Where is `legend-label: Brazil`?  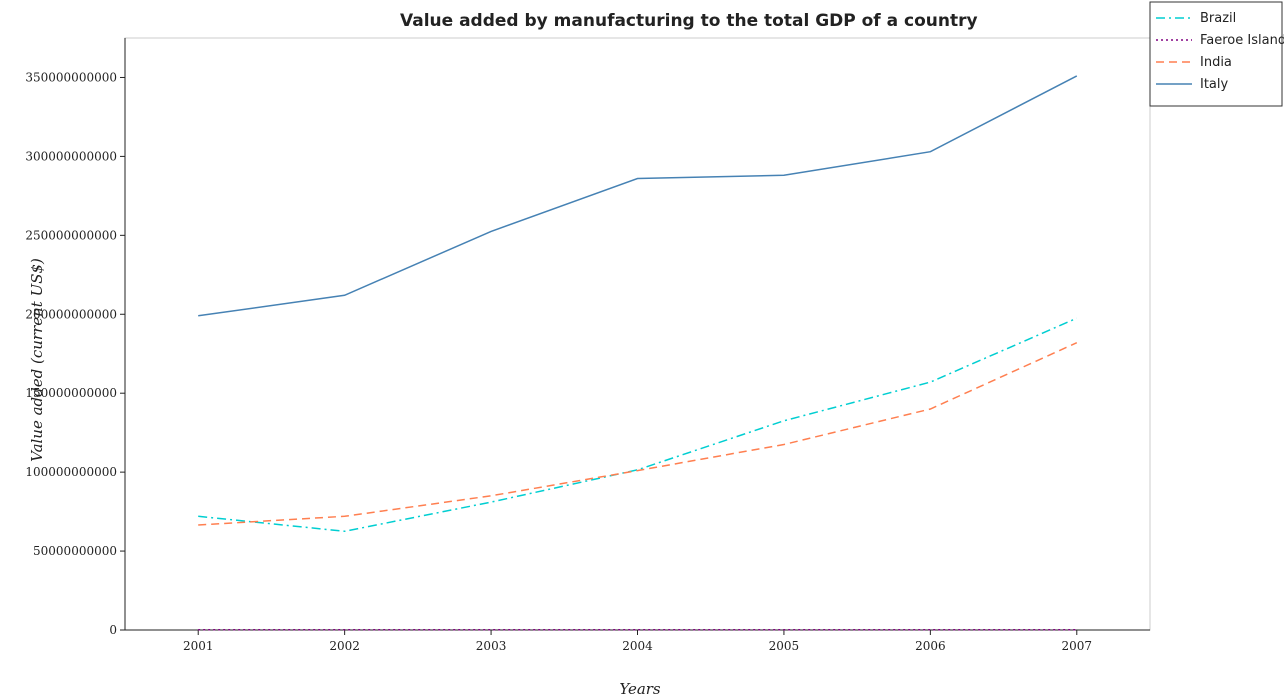 legend-label: Brazil is located at coordinates (1218, 18).